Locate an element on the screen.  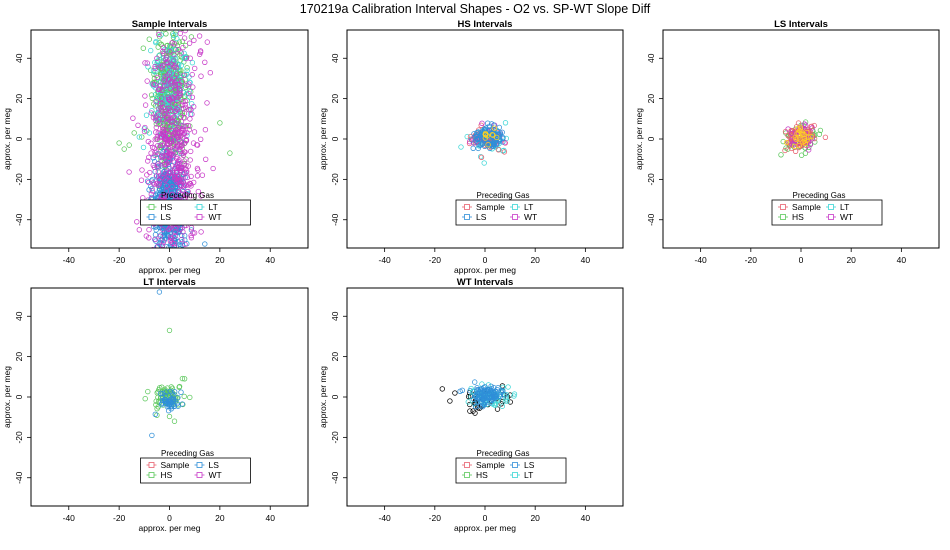
legend-label: HS is located at coordinates (167, 207).